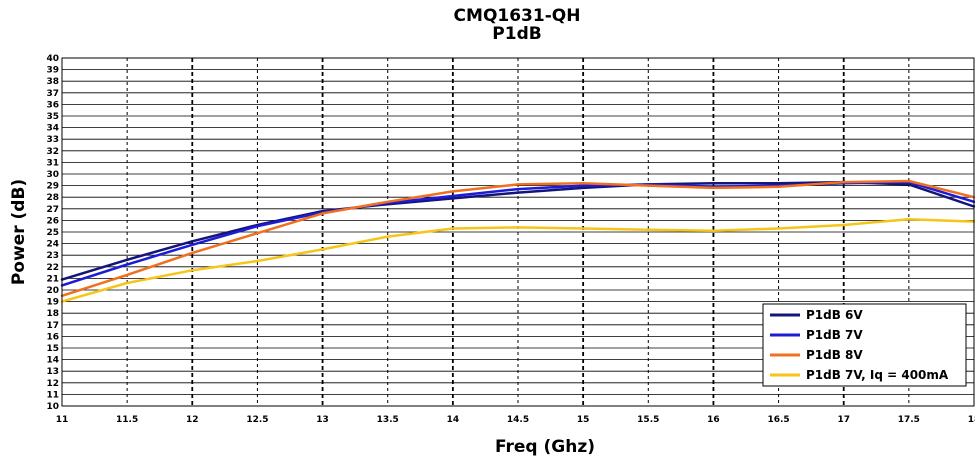 The width and height of the screenshot is (975, 458). I want to click on y-tick-label: 19, so click(52, 303).